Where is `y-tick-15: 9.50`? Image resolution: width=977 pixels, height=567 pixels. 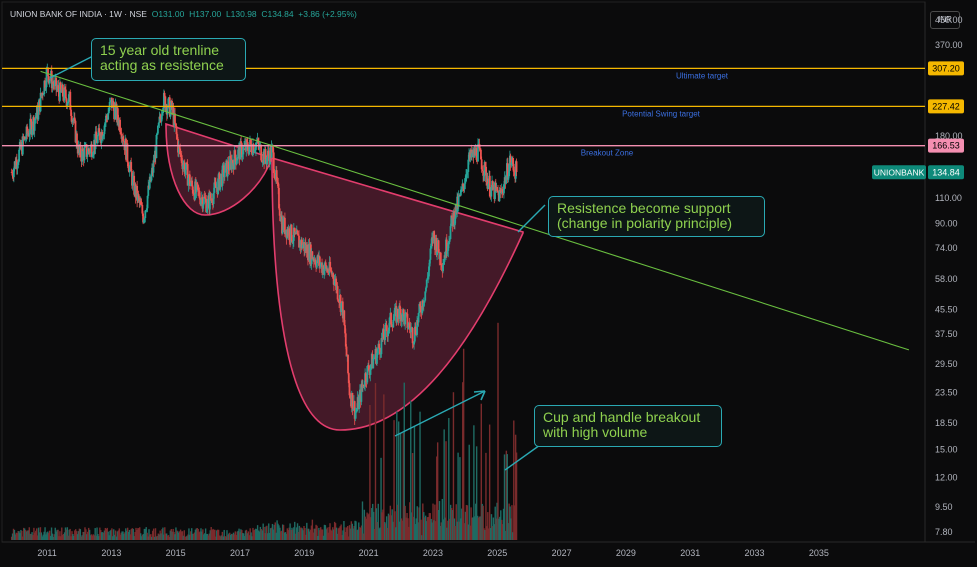
y-tick-15: 9.50 is located at coordinates (944, 507).